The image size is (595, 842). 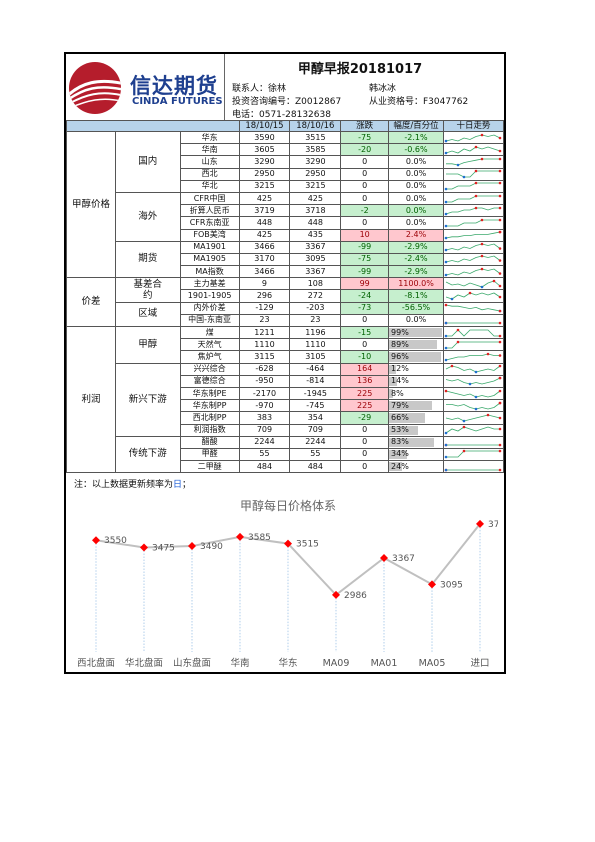 What do you see at coordinates (315, 345) in the screenshot?
I see `cell-date2: 1110` at bounding box center [315, 345].